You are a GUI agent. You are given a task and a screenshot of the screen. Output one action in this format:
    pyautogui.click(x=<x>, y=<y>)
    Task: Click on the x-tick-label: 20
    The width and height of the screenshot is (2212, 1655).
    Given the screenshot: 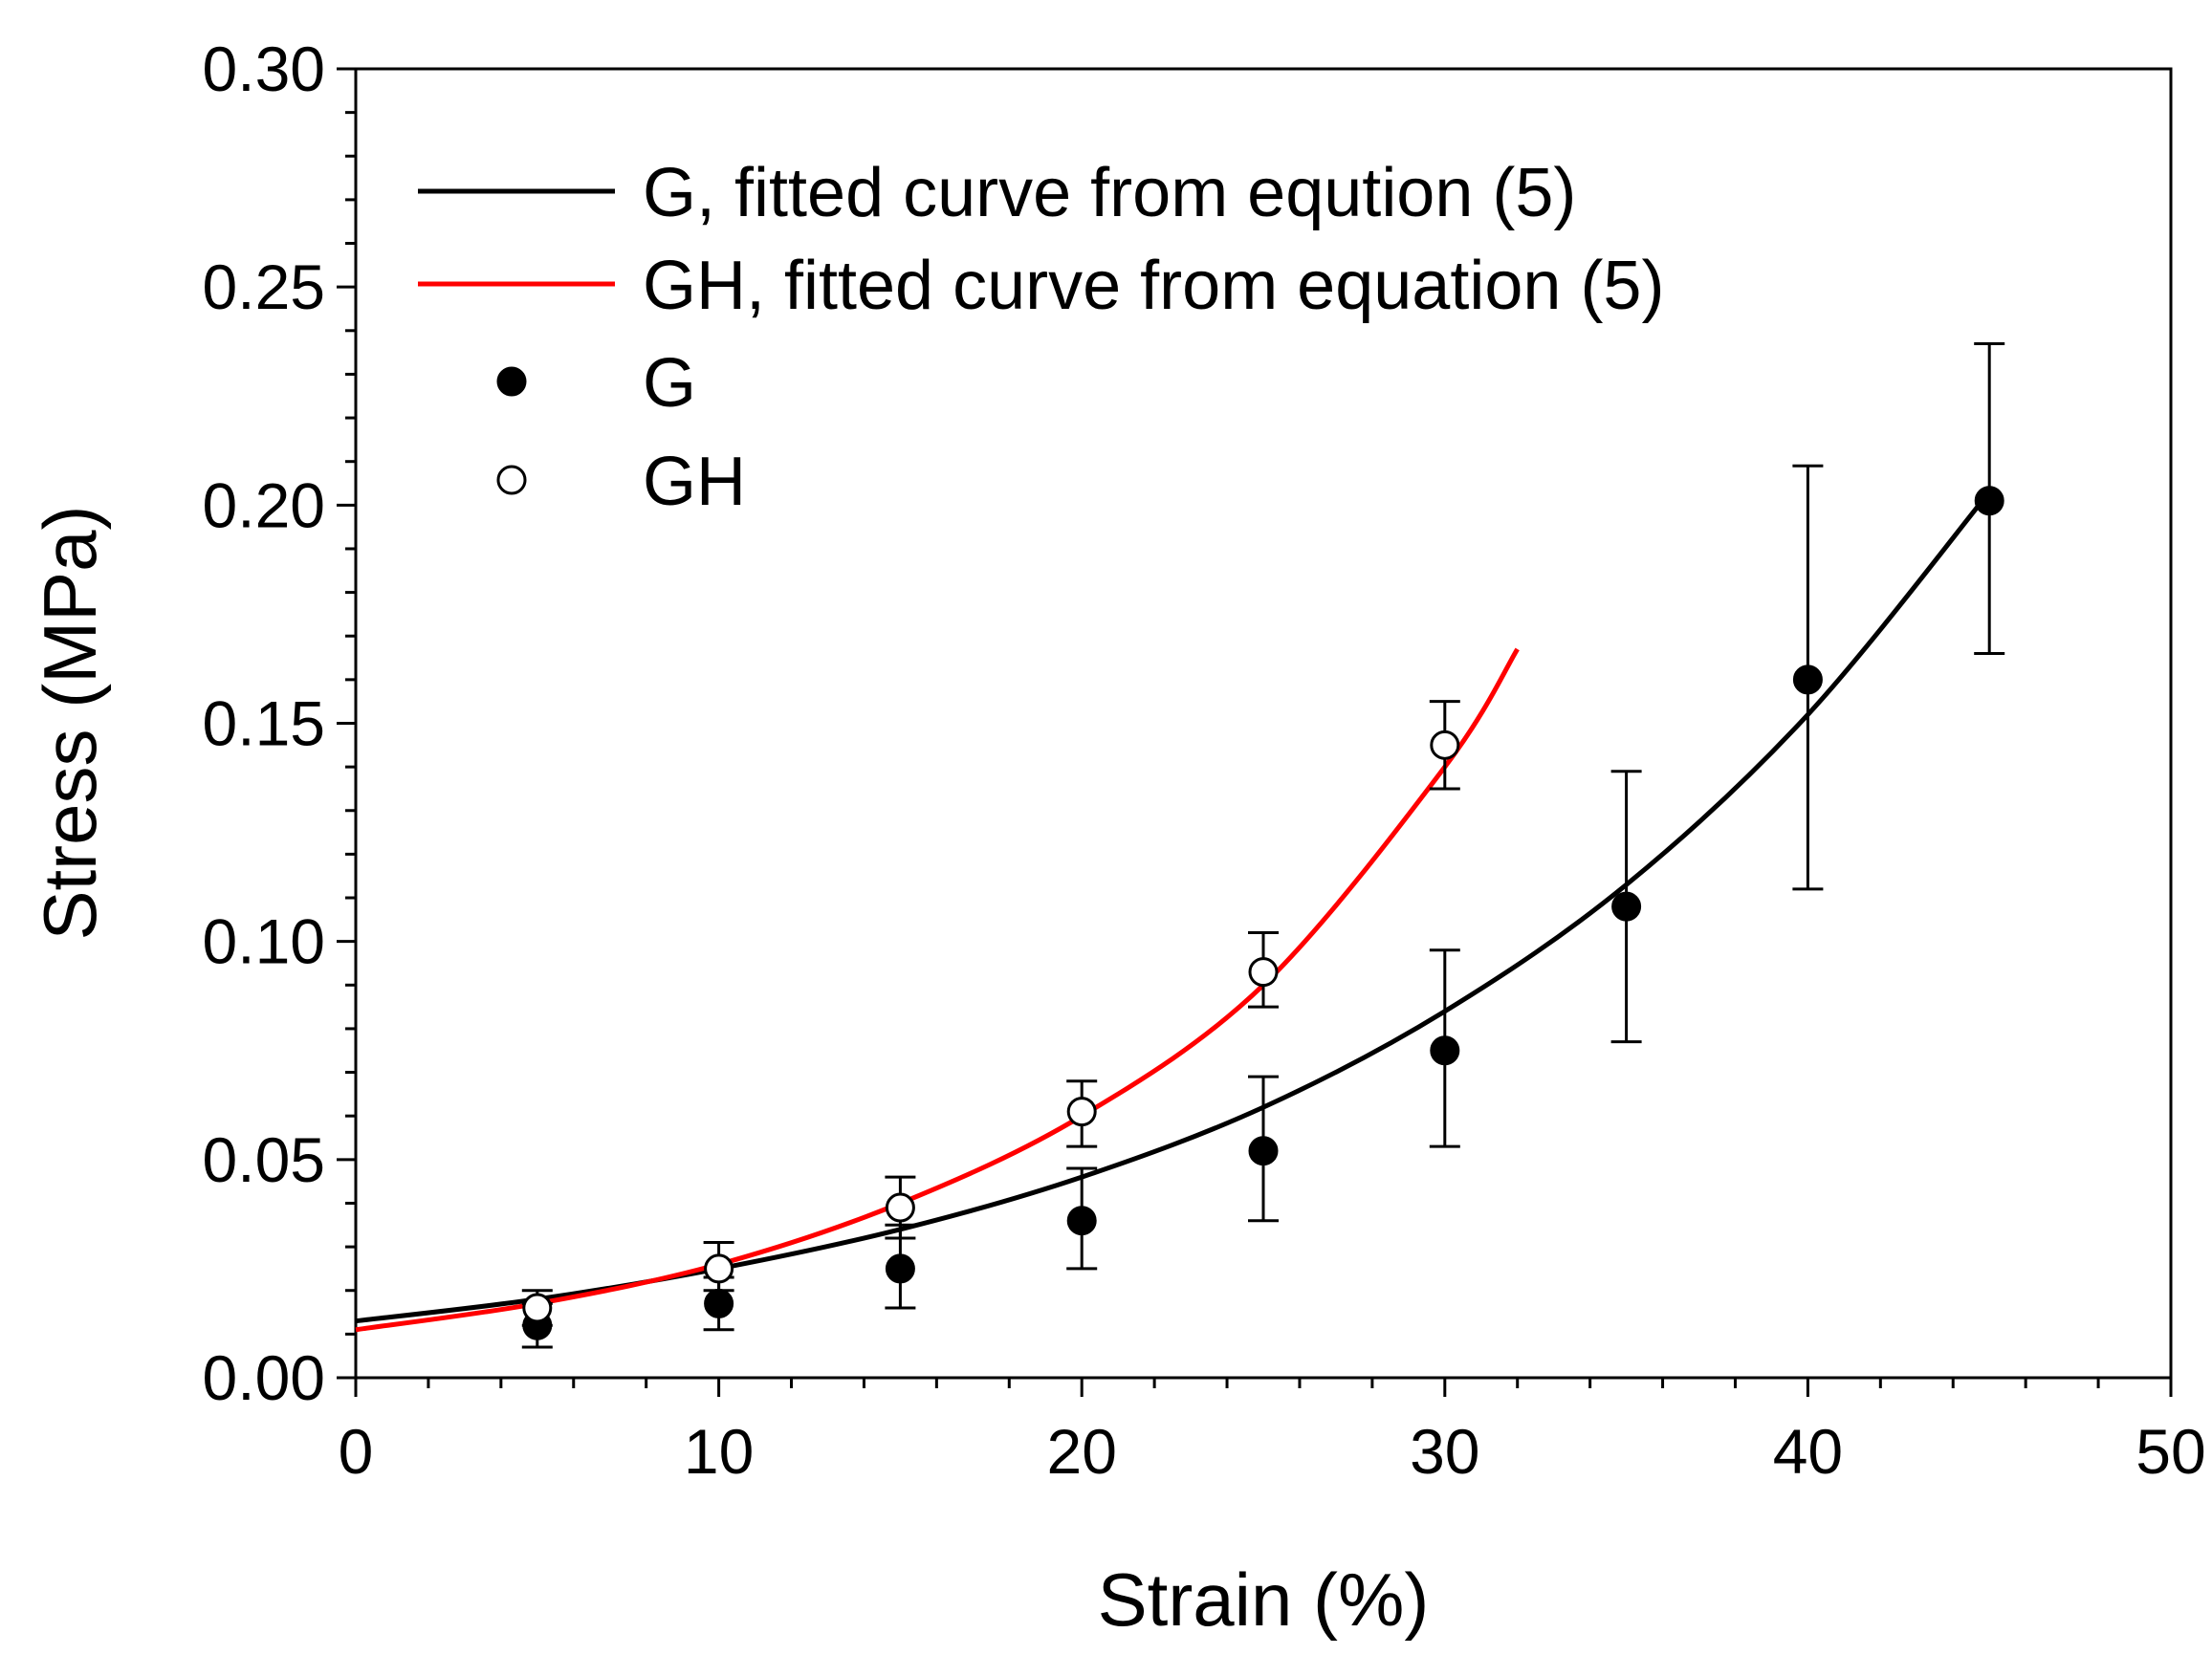 What is the action you would take?
    pyautogui.click(x=1081, y=1451)
    